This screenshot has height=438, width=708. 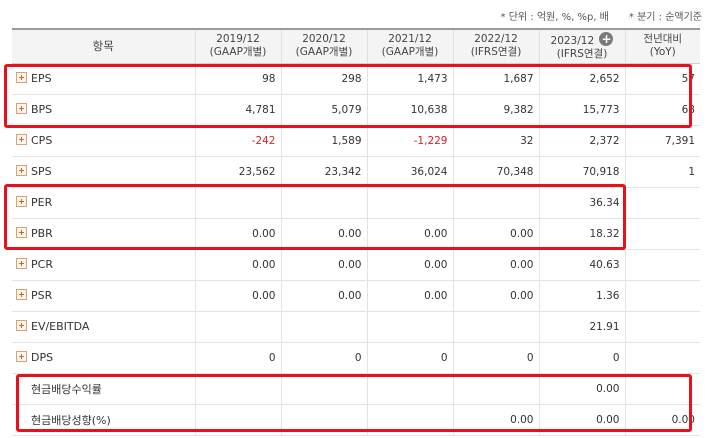 What do you see at coordinates (103, 110) in the screenshot?
I see `row-label-cell: BPS` at bounding box center [103, 110].